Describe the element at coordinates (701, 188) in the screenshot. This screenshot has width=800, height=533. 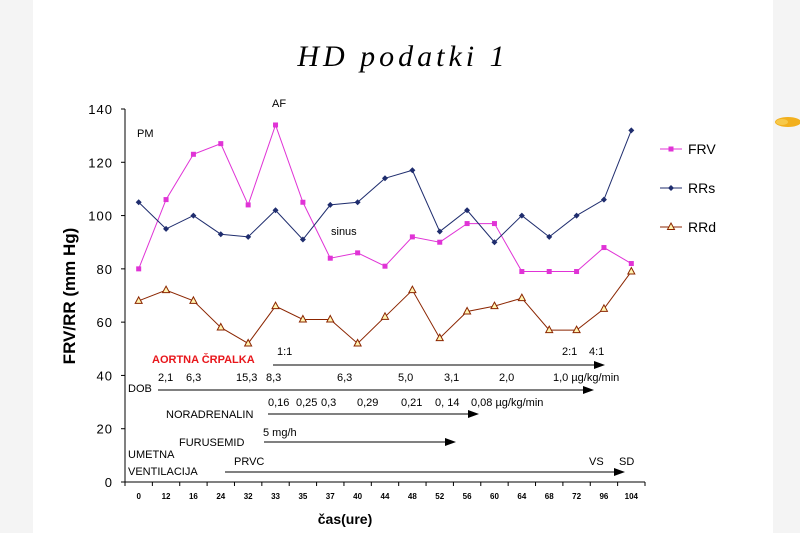
I see `legend-label-rrs: RRs` at that location.